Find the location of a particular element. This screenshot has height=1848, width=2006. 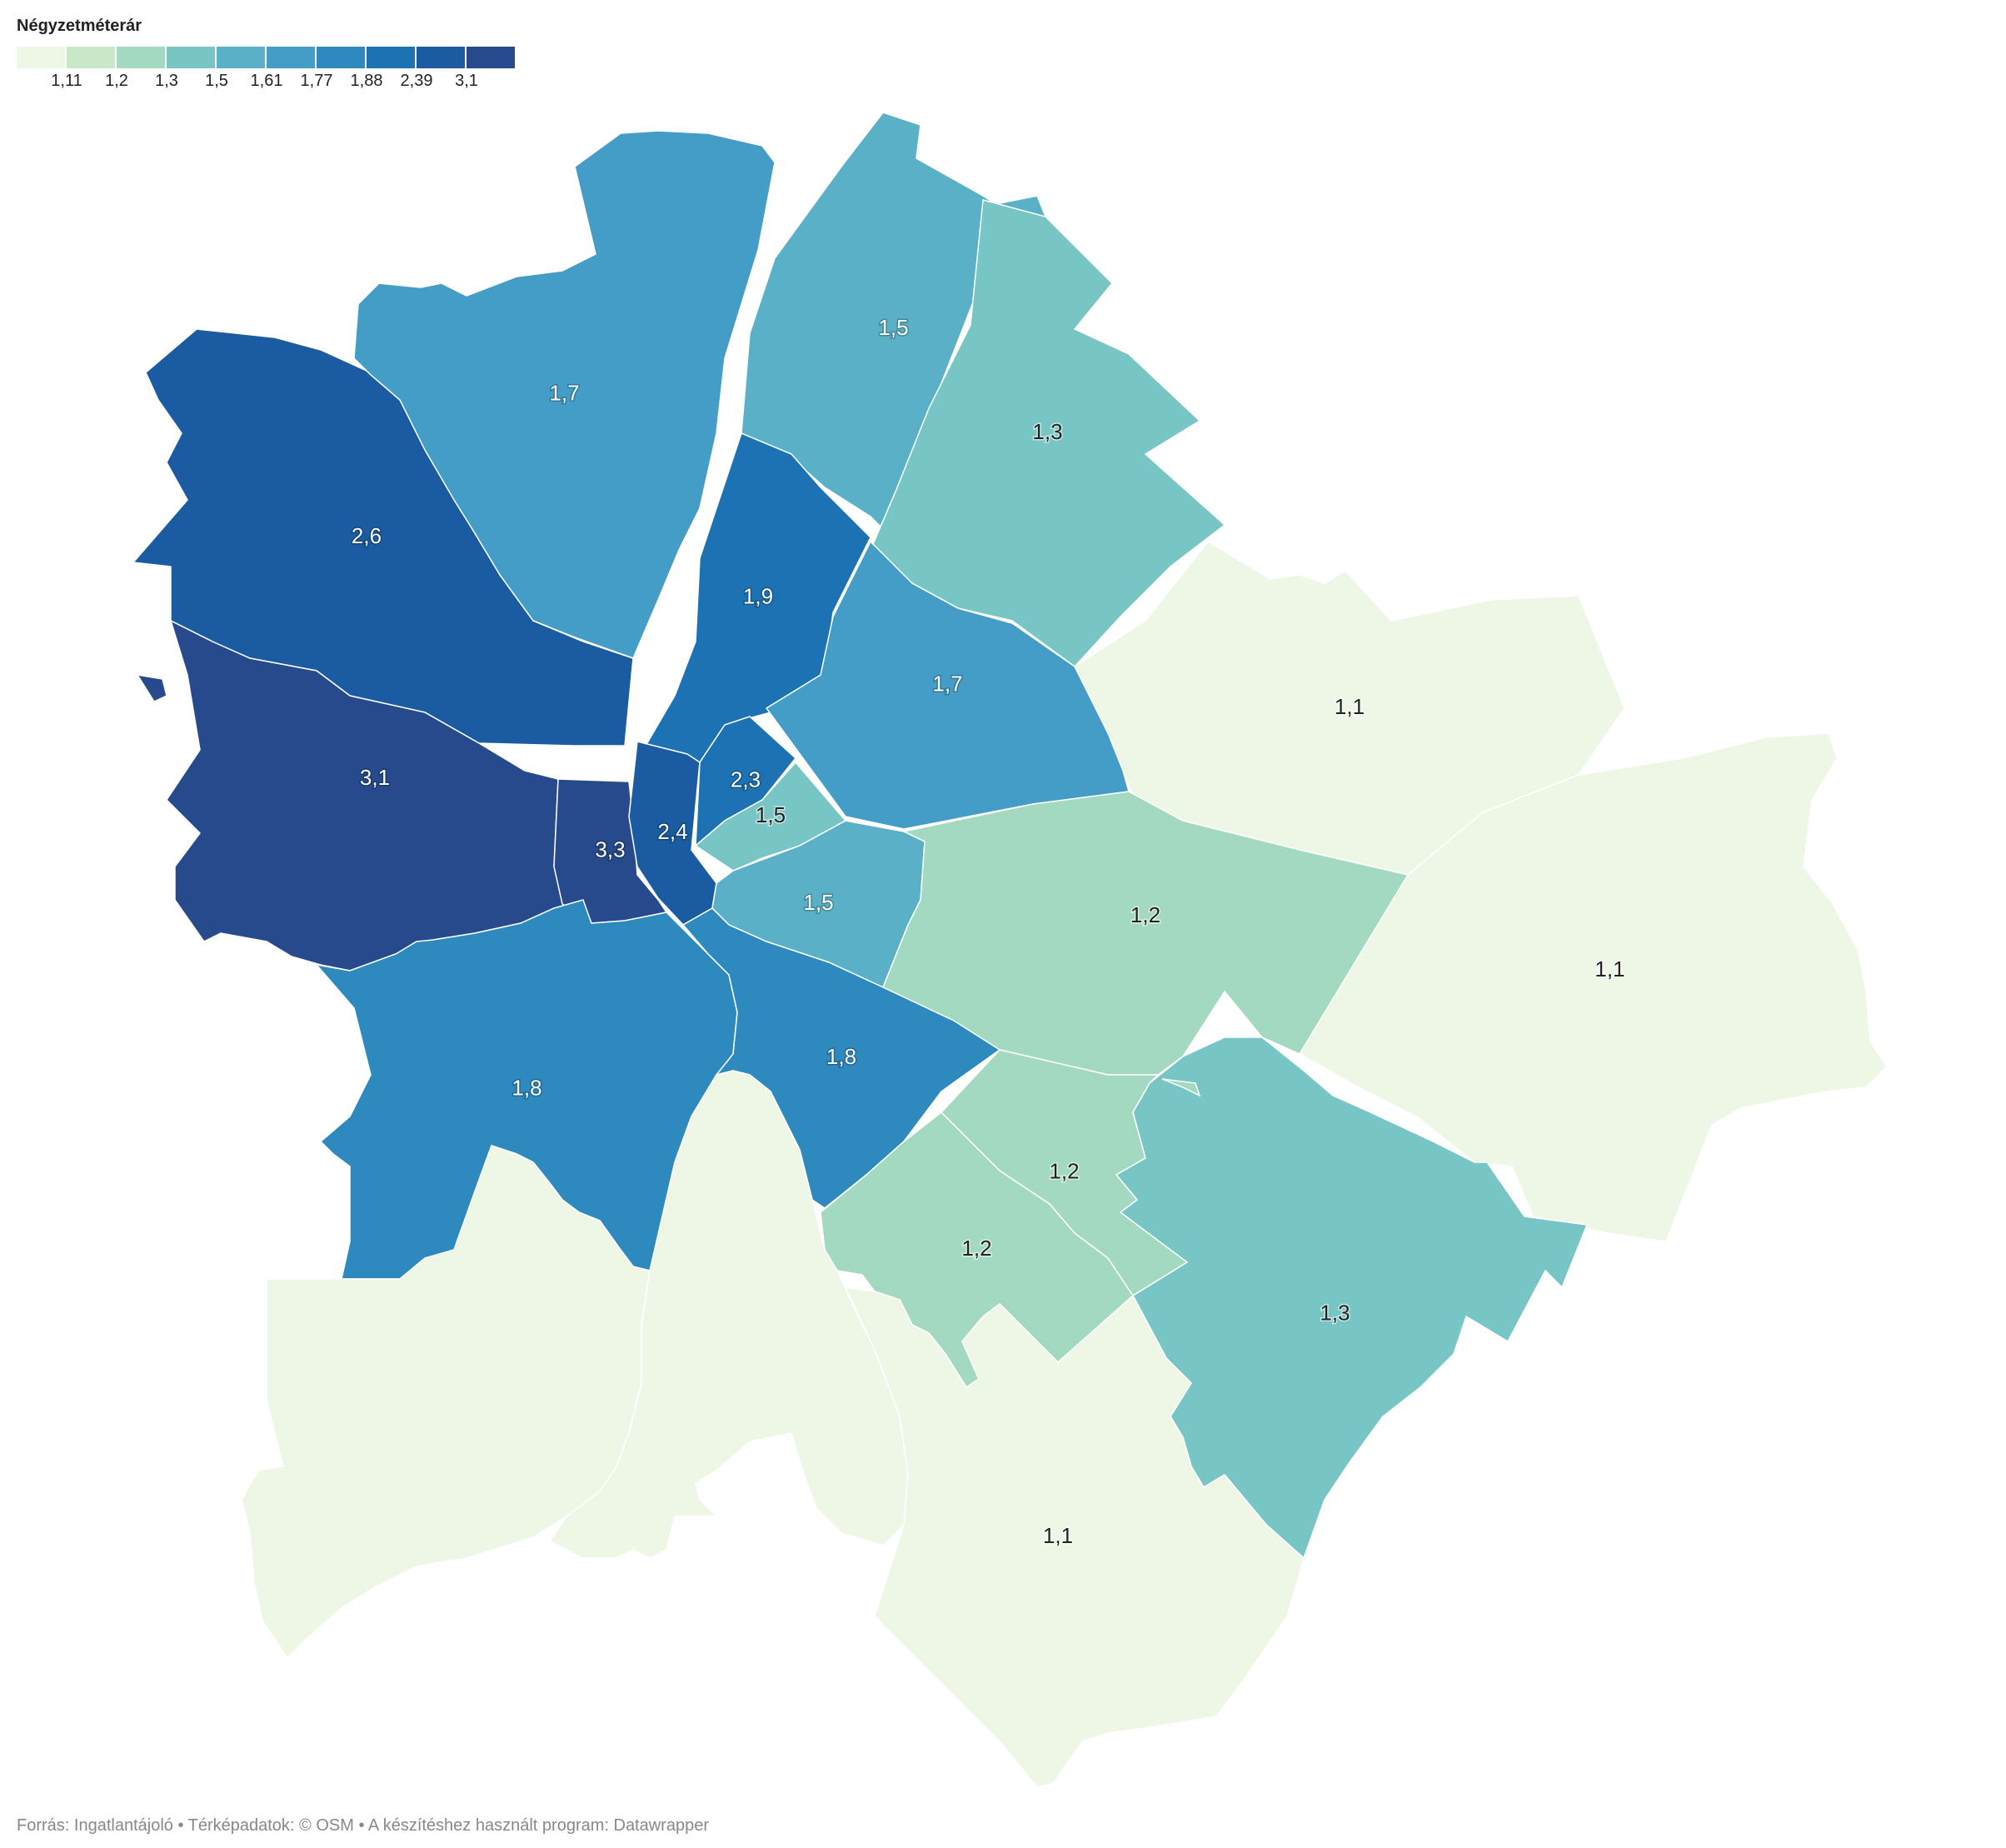

legend-tick-label: 1,61 is located at coordinates (266, 81).